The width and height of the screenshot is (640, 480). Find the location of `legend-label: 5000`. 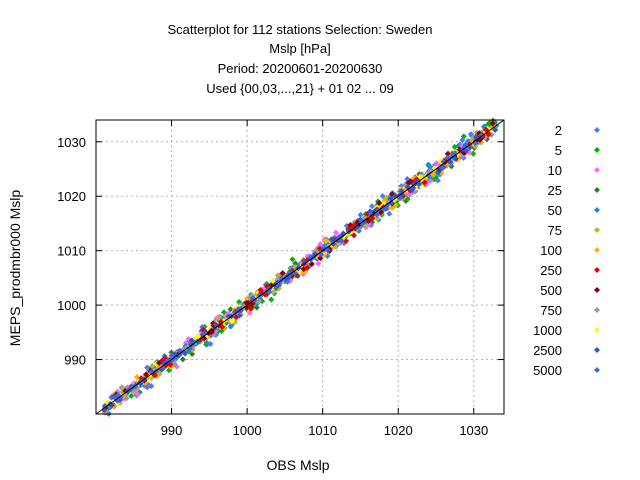

legend-label: 5000 is located at coordinates (547, 370).